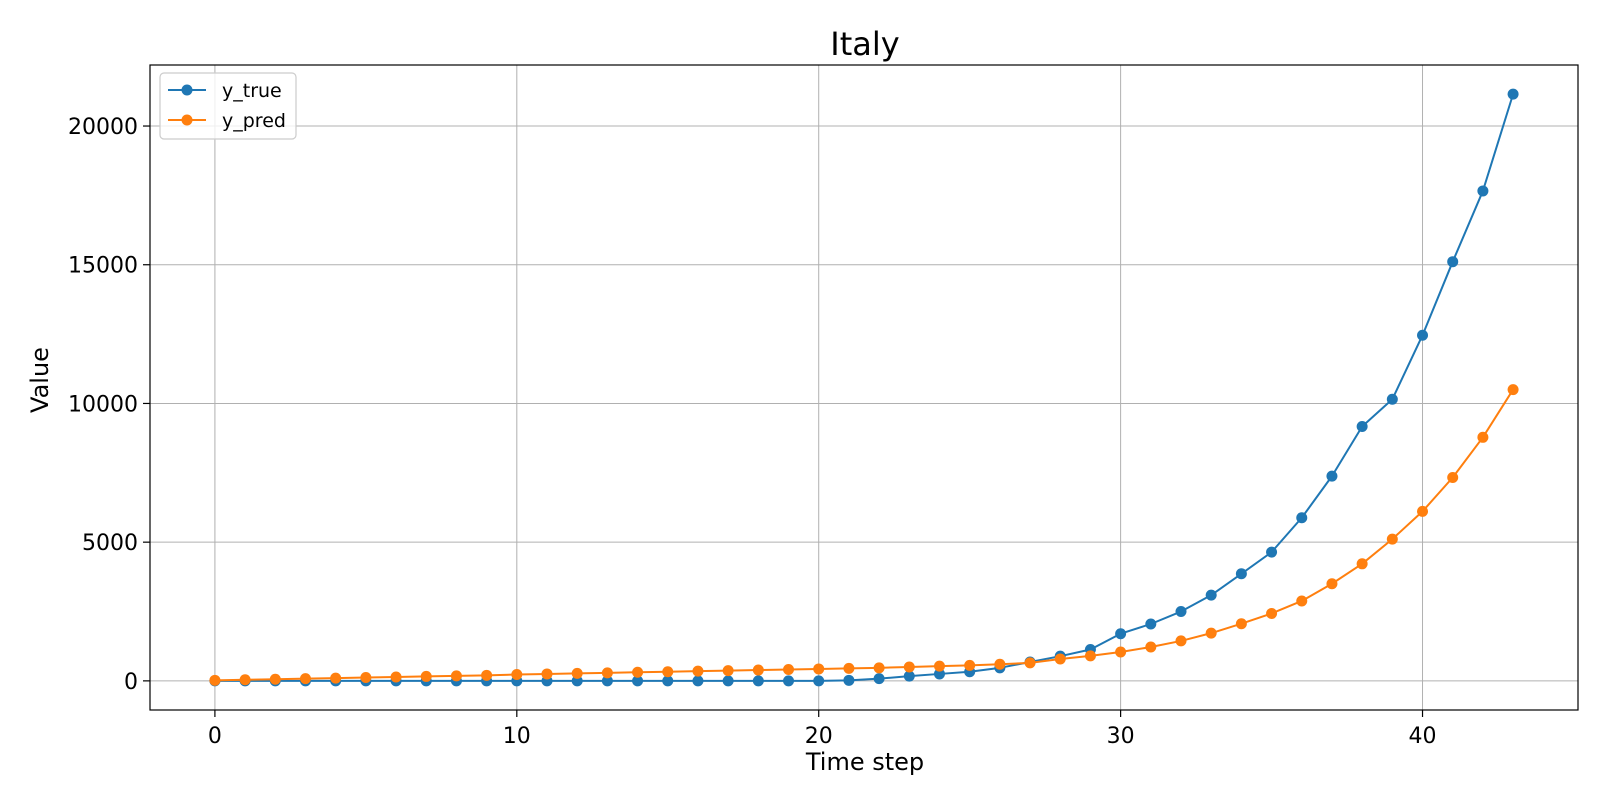  Describe the element at coordinates (864, 44) in the screenshot. I see `chart-title: Italy` at that location.